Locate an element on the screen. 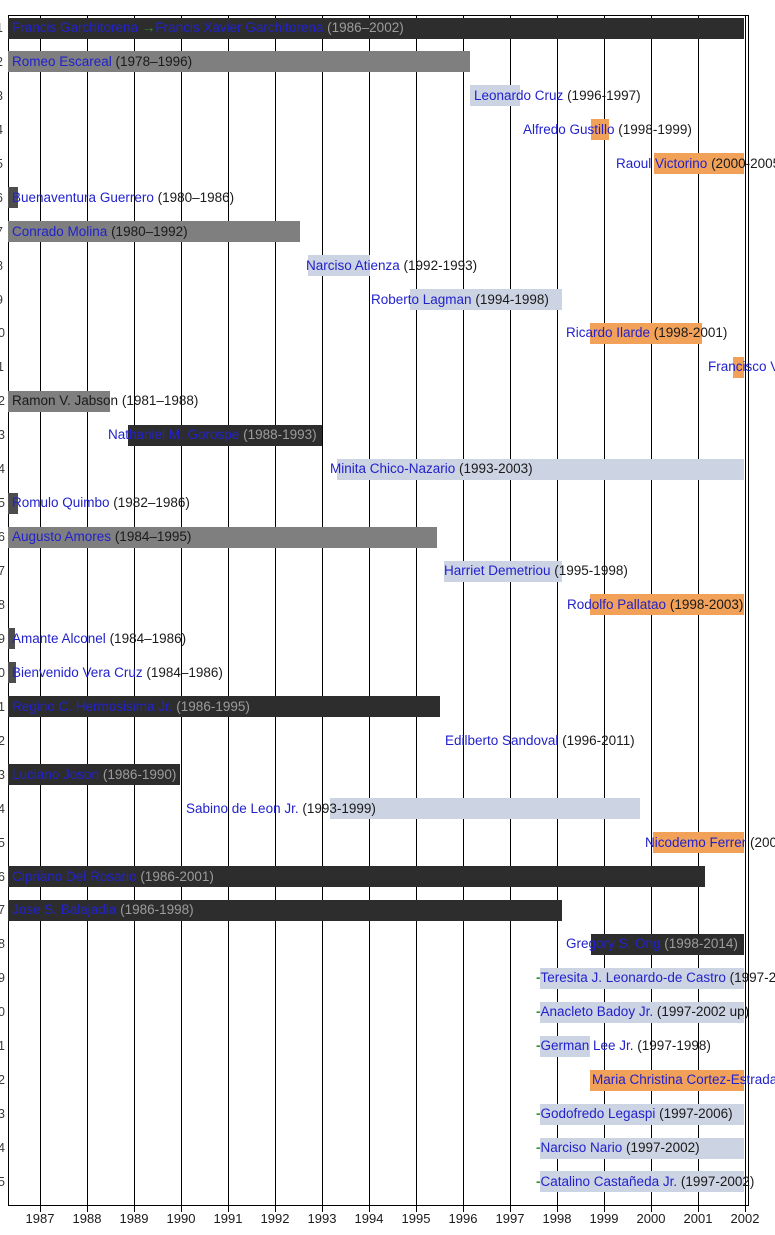  tenure-years: (1997-20 is located at coordinates (752, 978).